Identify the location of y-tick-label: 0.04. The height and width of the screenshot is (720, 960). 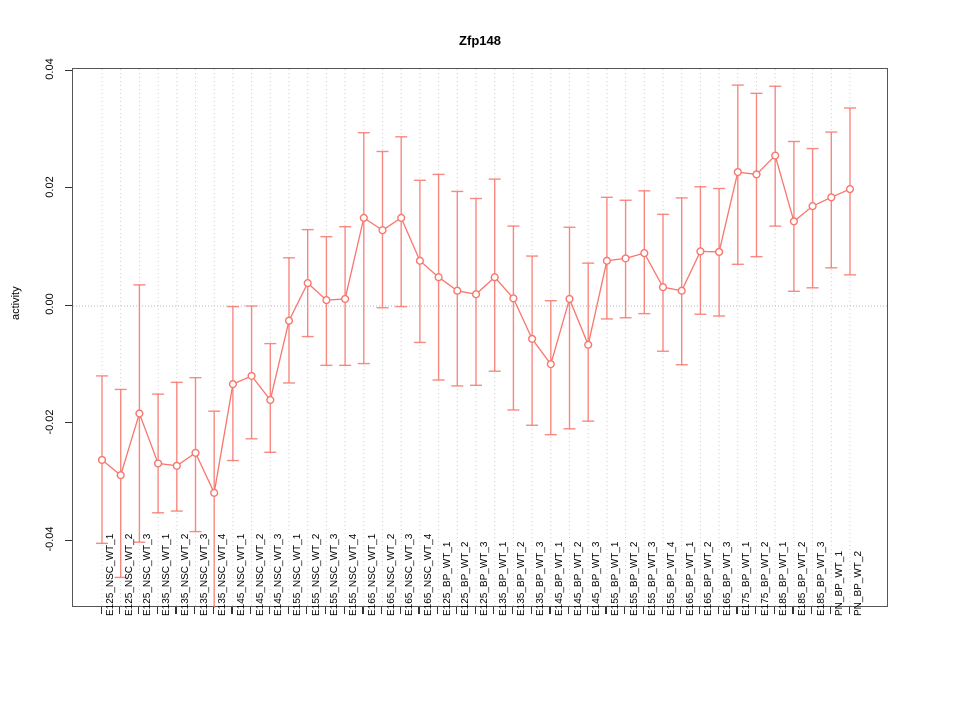
(50, 69).